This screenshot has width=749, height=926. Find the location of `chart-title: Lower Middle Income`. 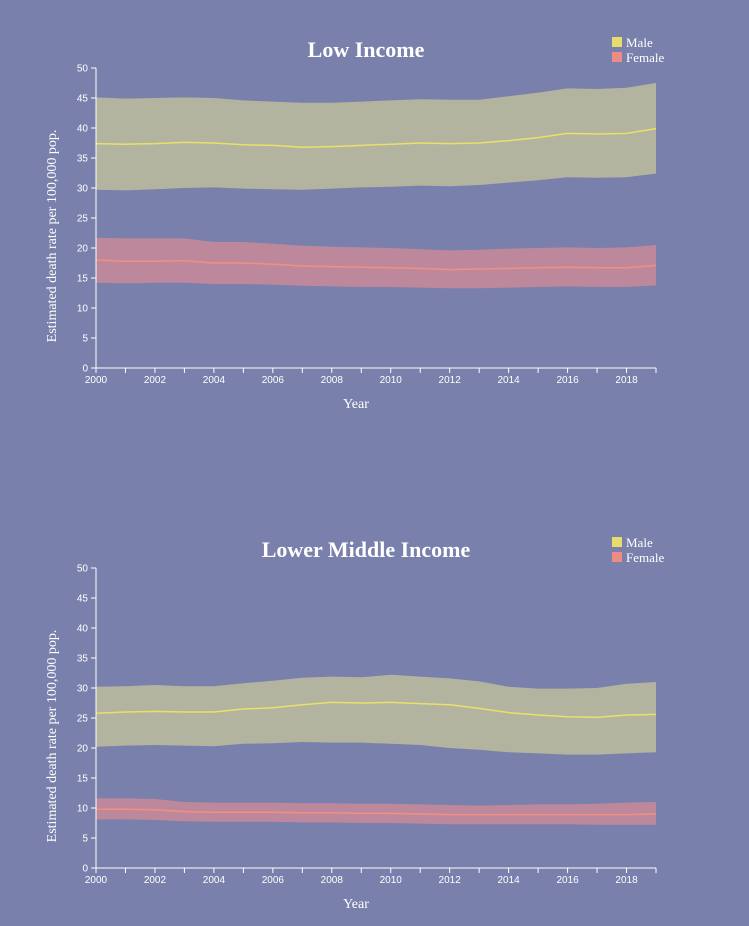

chart-title: Lower Middle Income is located at coordinates (366, 549).